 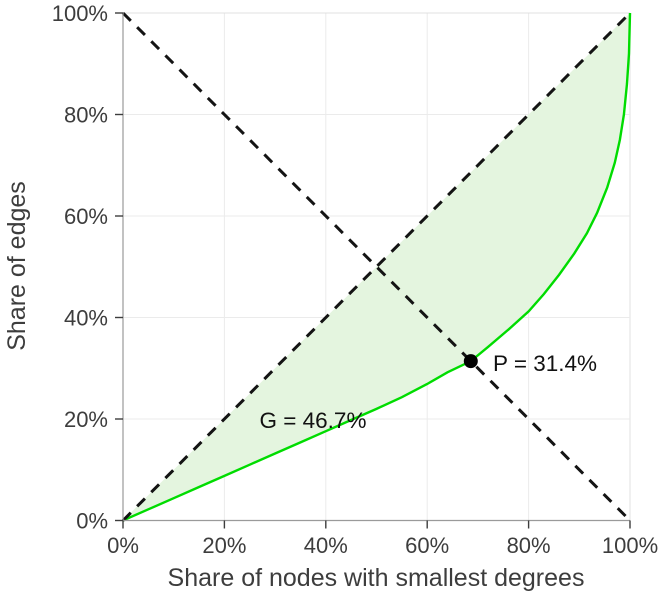 What do you see at coordinates (17, 266) in the screenshot?
I see `y-axis-label: Share of edges` at bounding box center [17, 266].